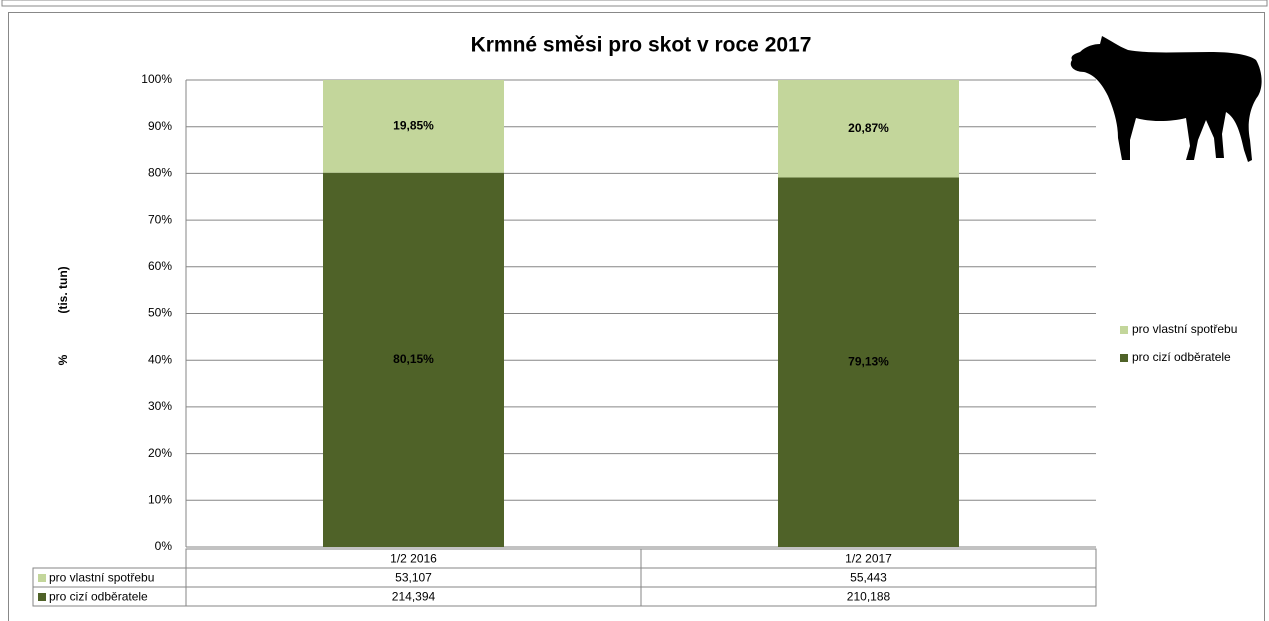 This screenshot has width=1269, height=621. I want to click on y-tick-label: 40%, so click(160, 359).